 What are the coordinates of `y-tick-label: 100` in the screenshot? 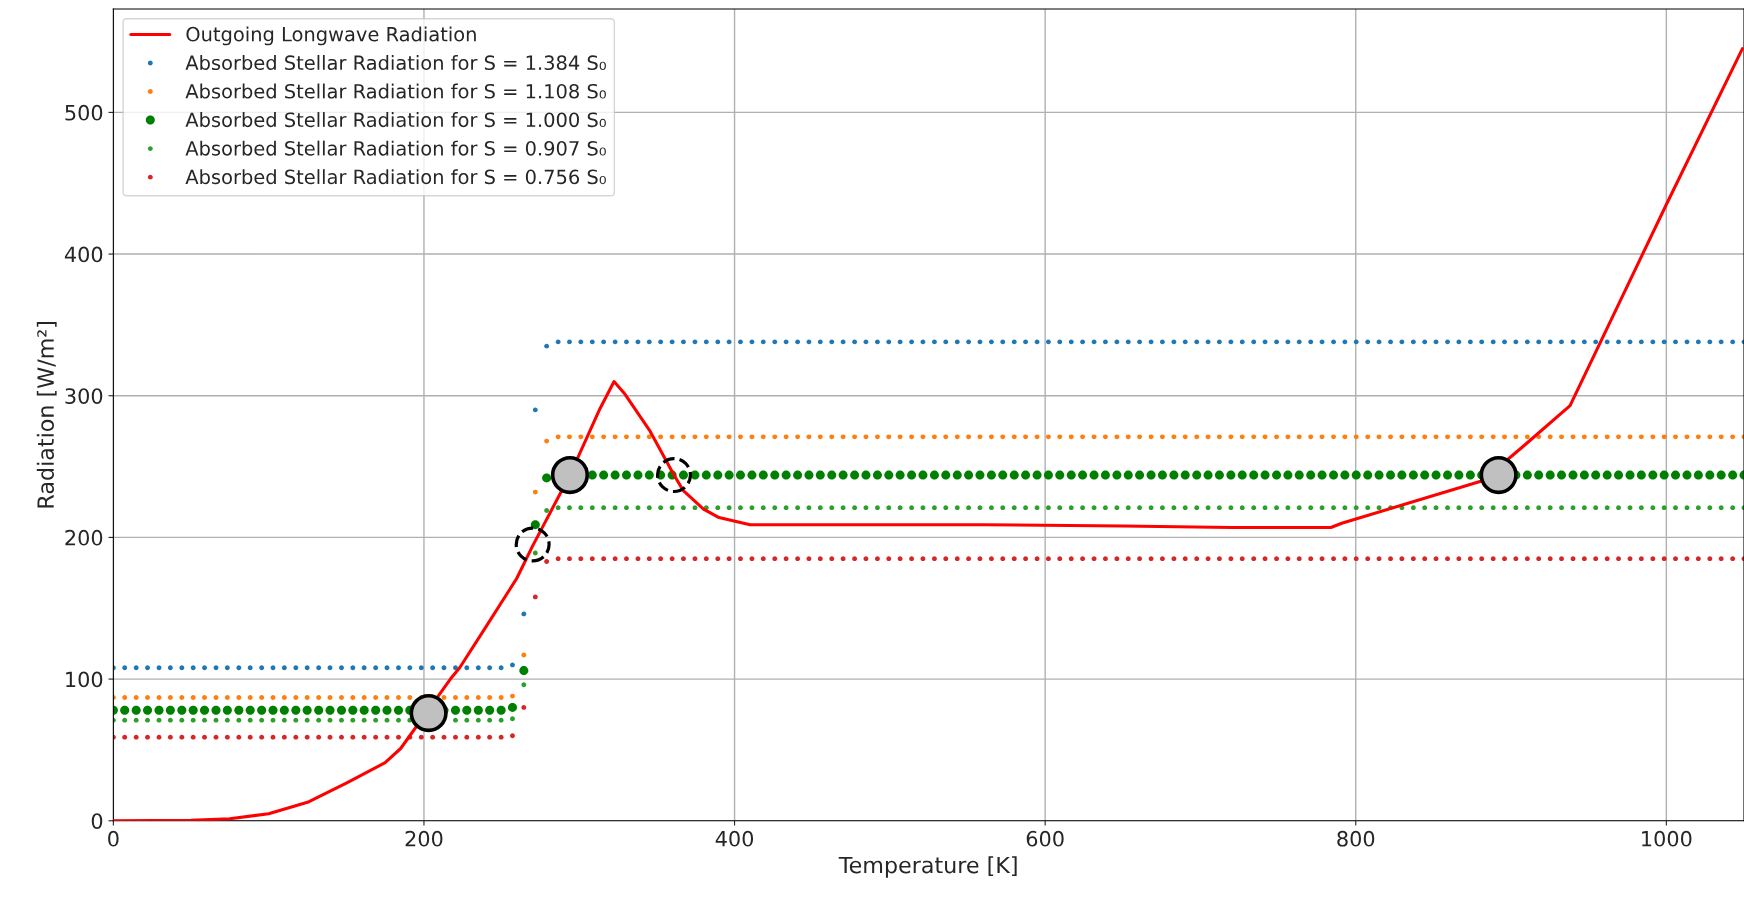 It's located at (84, 679).